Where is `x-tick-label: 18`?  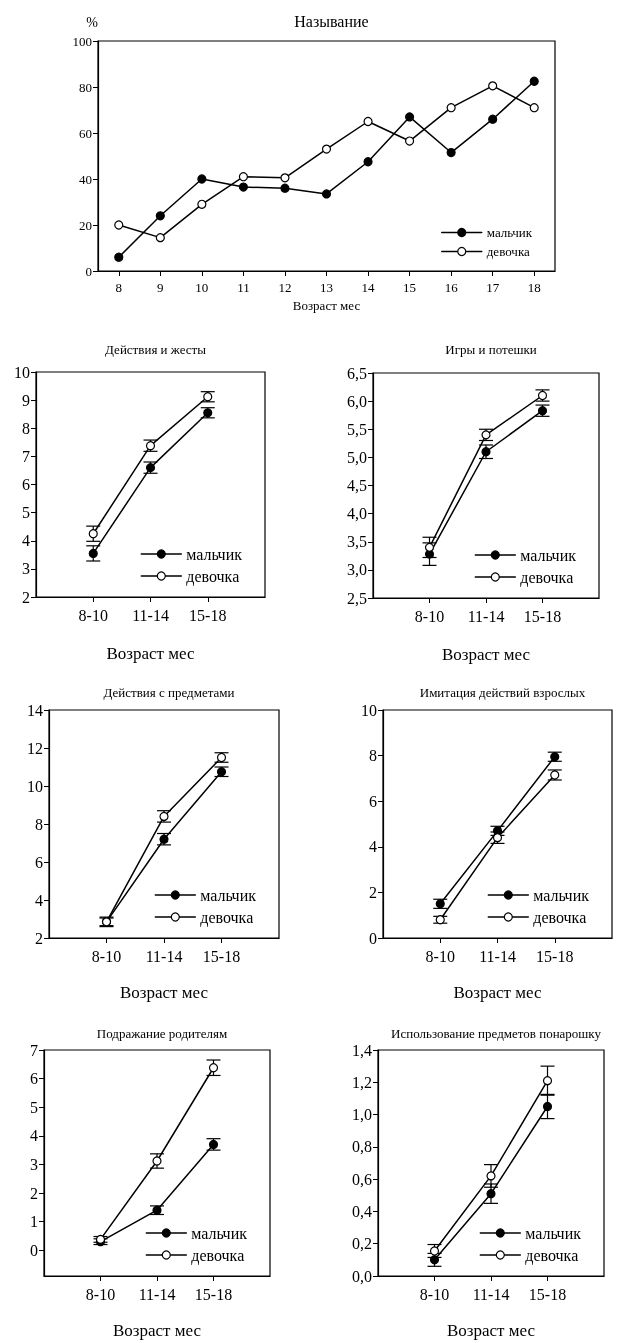
x-tick-label: 18 is located at coordinates (534, 287).